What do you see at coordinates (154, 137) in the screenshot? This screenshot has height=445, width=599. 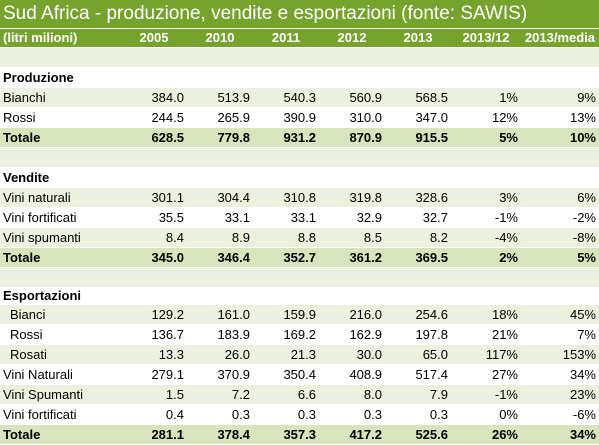 I see `cell: 628.5` at bounding box center [154, 137].